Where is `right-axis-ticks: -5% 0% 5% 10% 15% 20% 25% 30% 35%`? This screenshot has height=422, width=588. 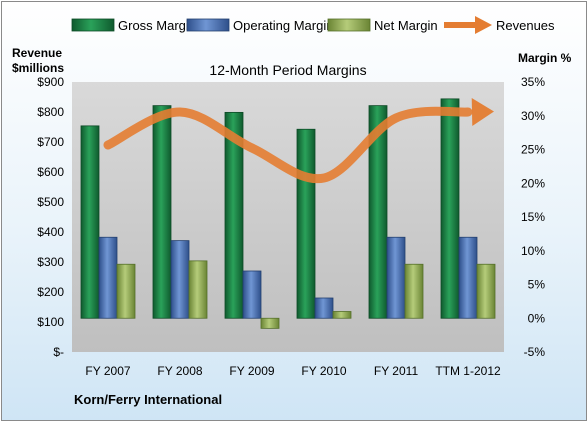 right-axis-ticks: -5% 0% 5% 10% 15% 20% 25% 30% 35% is located at coordinates (533, 217).